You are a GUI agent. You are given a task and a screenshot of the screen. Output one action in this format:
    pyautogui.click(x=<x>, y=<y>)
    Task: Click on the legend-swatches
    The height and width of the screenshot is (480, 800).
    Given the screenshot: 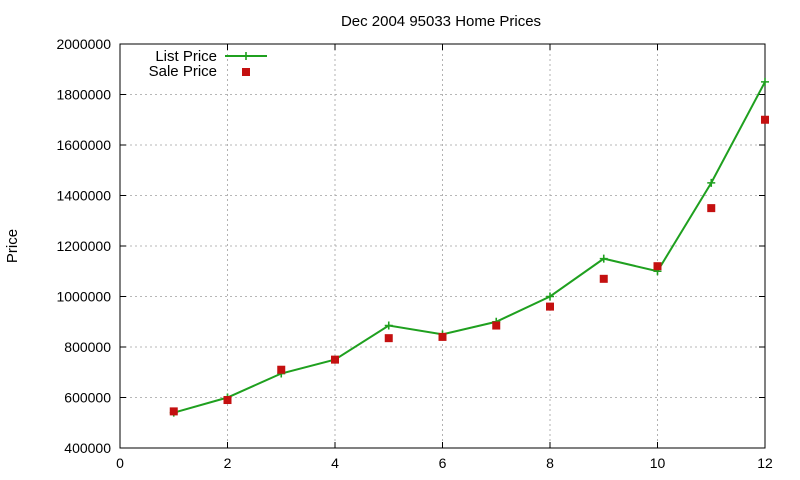 What is the action you would take?
    pyautogui.click(x=246, y=64)
    